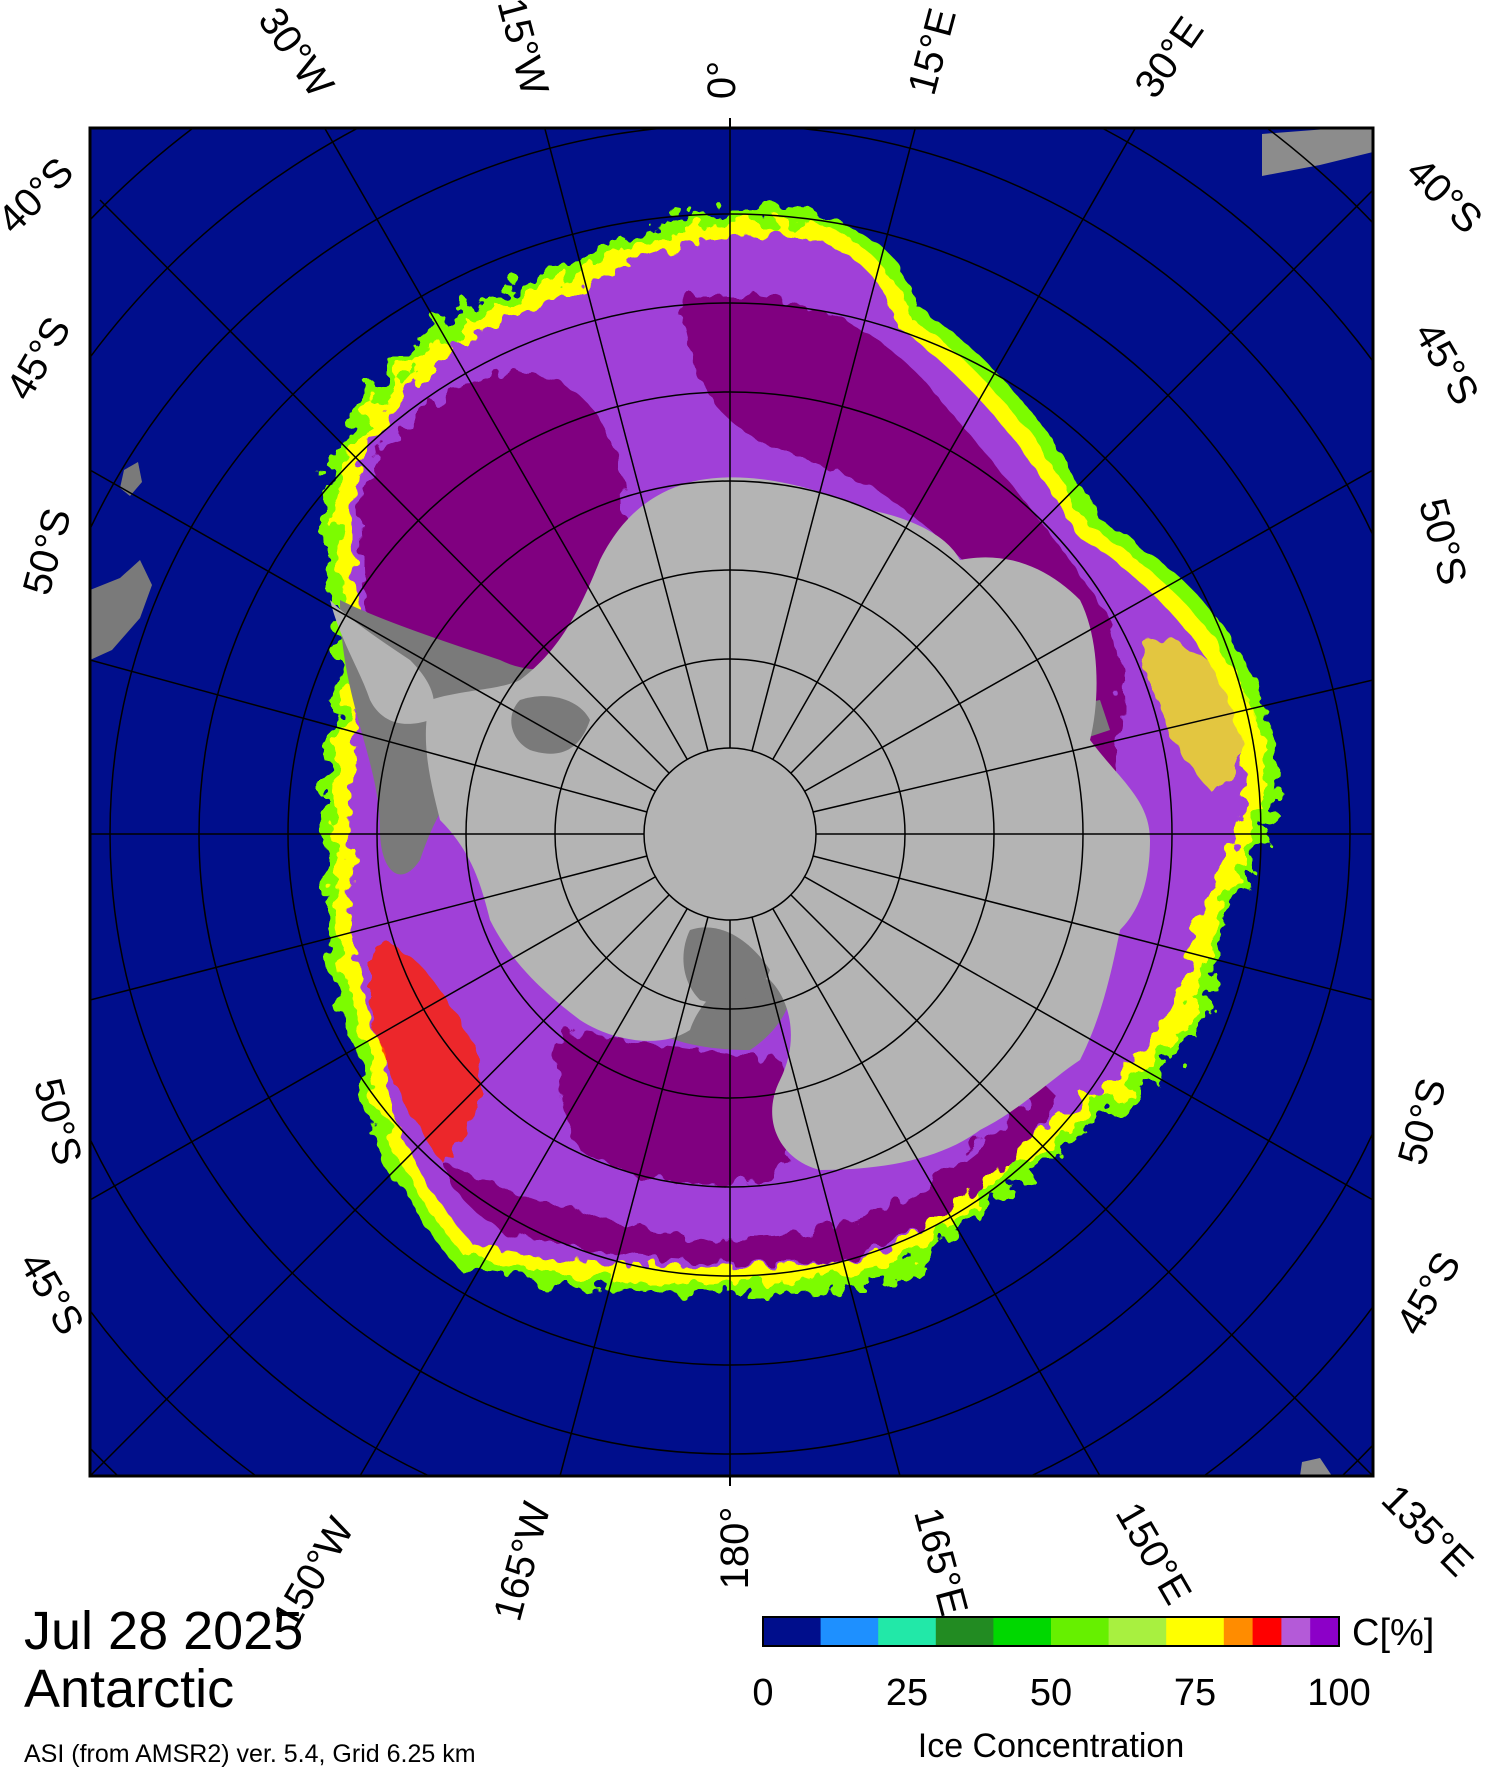 This screenshot has height=1771, width=1488. I want to click on falkland-islands-land, so click(131, 479).